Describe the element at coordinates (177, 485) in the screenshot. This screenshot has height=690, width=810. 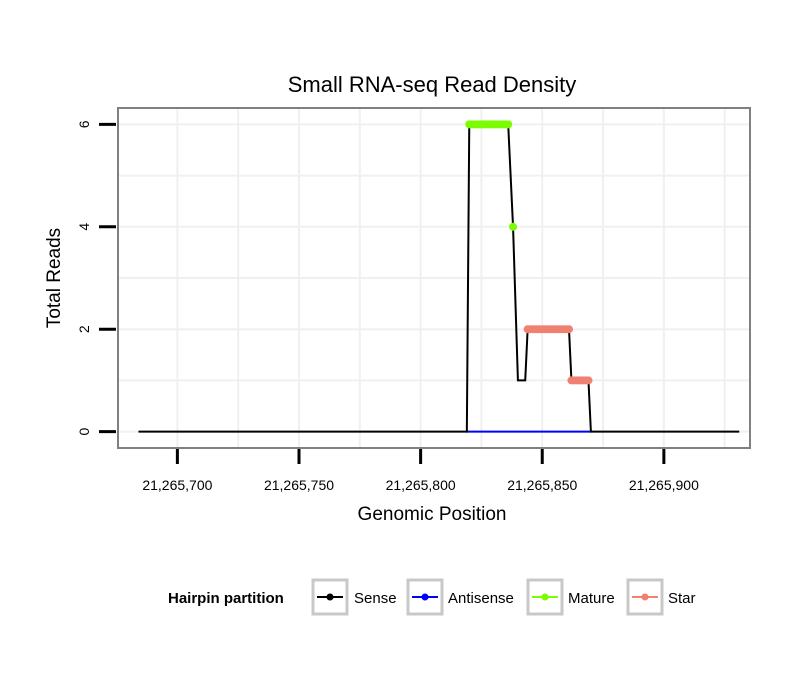
I see `x-tick-label: 21,265,700` at that location.